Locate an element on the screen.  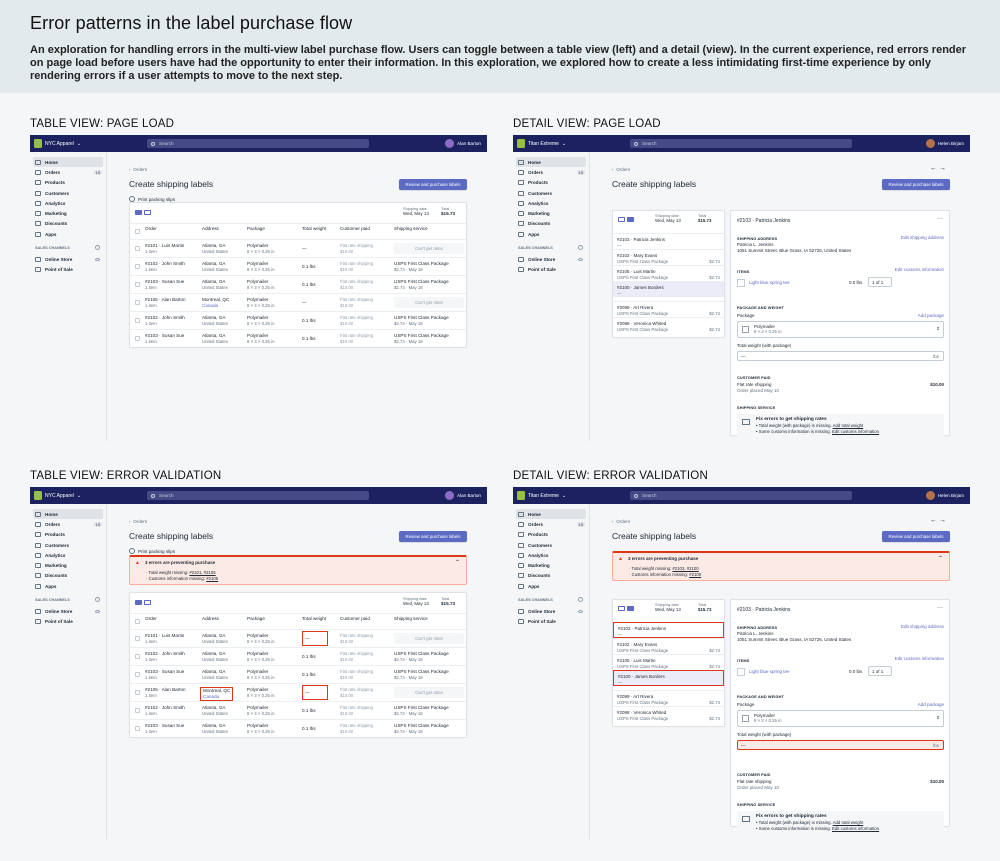
previous-arrow-icon: ← is located at coordinates (934, 520).